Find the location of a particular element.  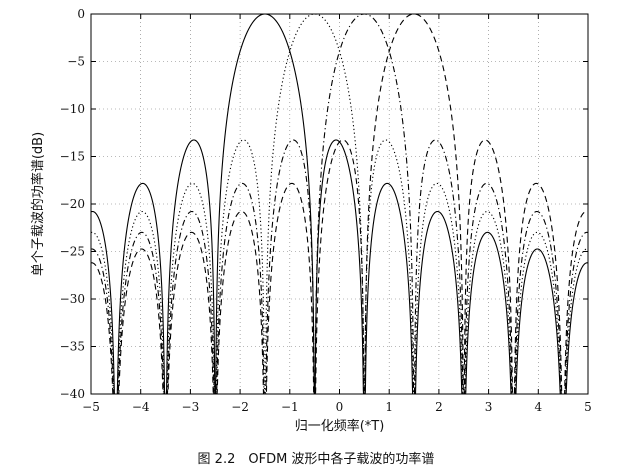

y-tick-label: −40 is located at coordinates (72, 394).